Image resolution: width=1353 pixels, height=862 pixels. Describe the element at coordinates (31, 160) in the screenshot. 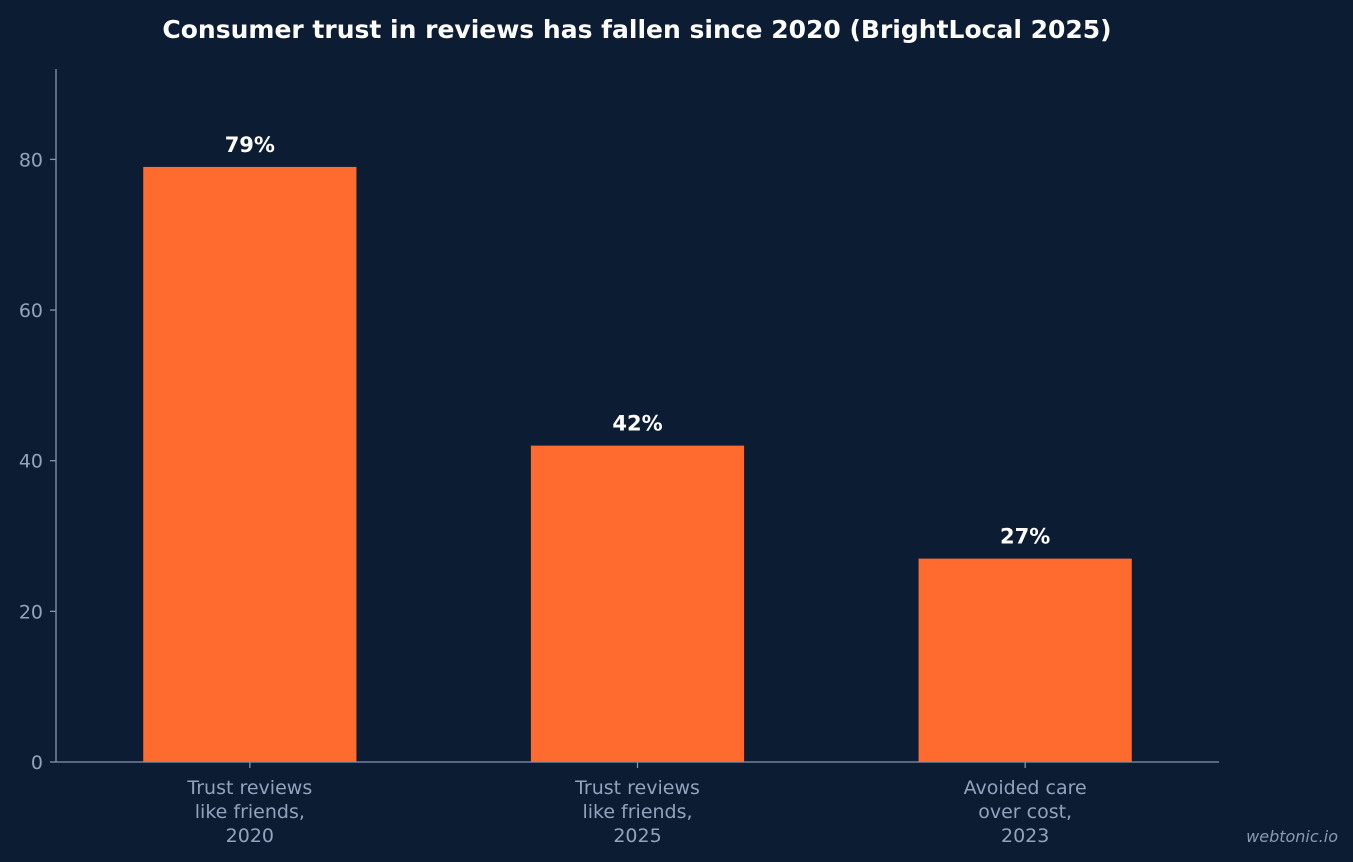

I see `y-tick-label: 80` at that location.